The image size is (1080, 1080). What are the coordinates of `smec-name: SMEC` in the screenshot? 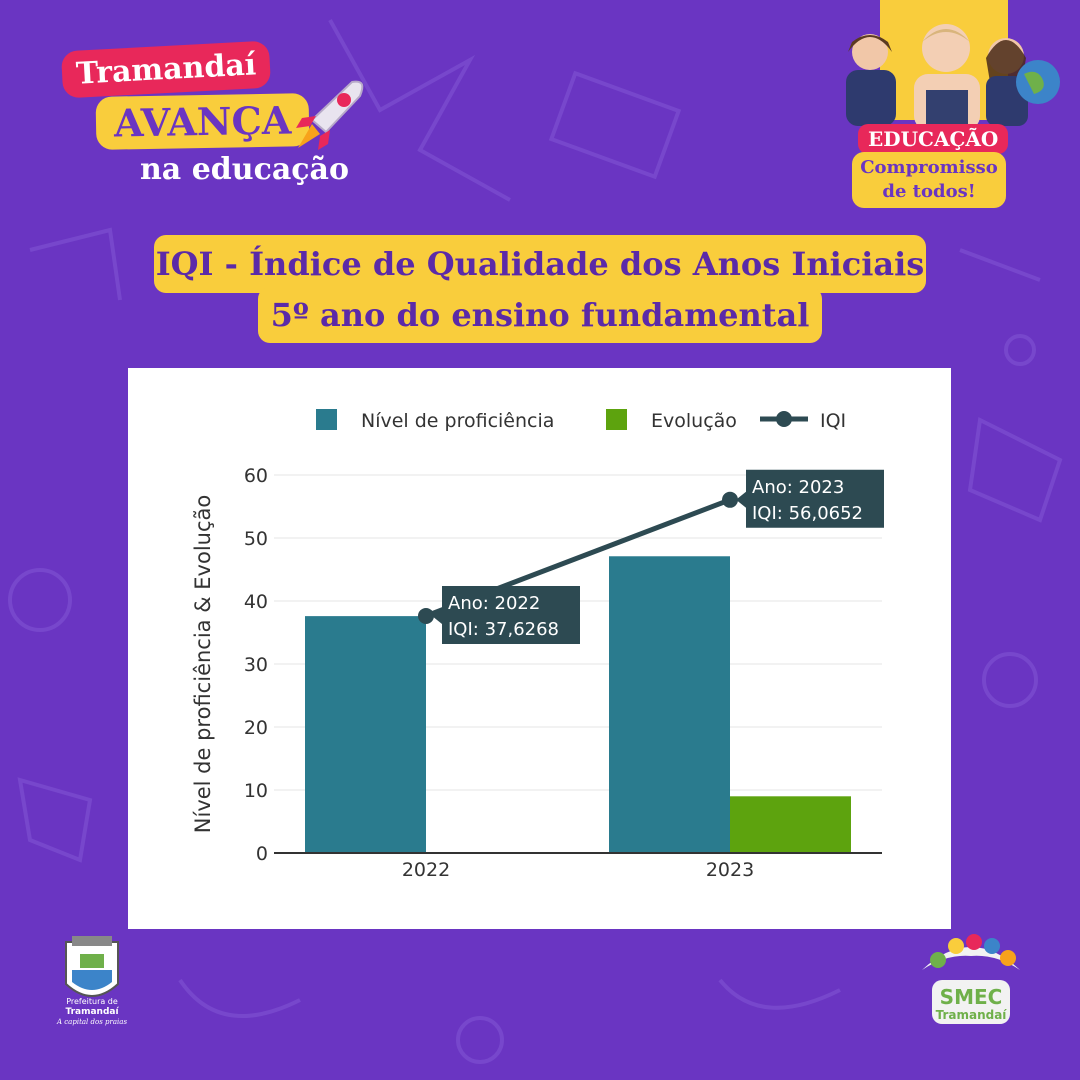 It's located at (971, 997).